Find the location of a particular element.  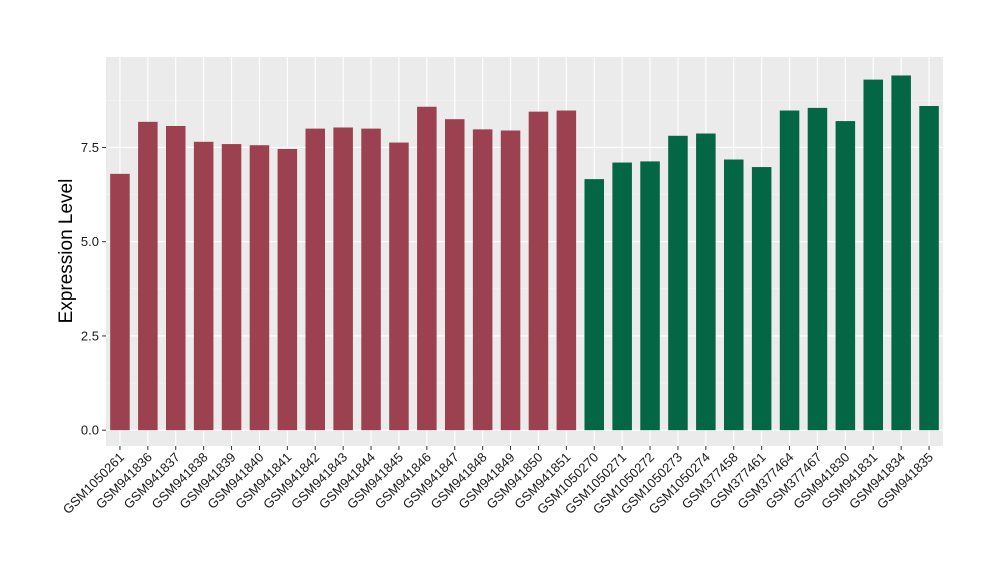

y-axis-title: Expression Level is located at coordinates (66, 251).